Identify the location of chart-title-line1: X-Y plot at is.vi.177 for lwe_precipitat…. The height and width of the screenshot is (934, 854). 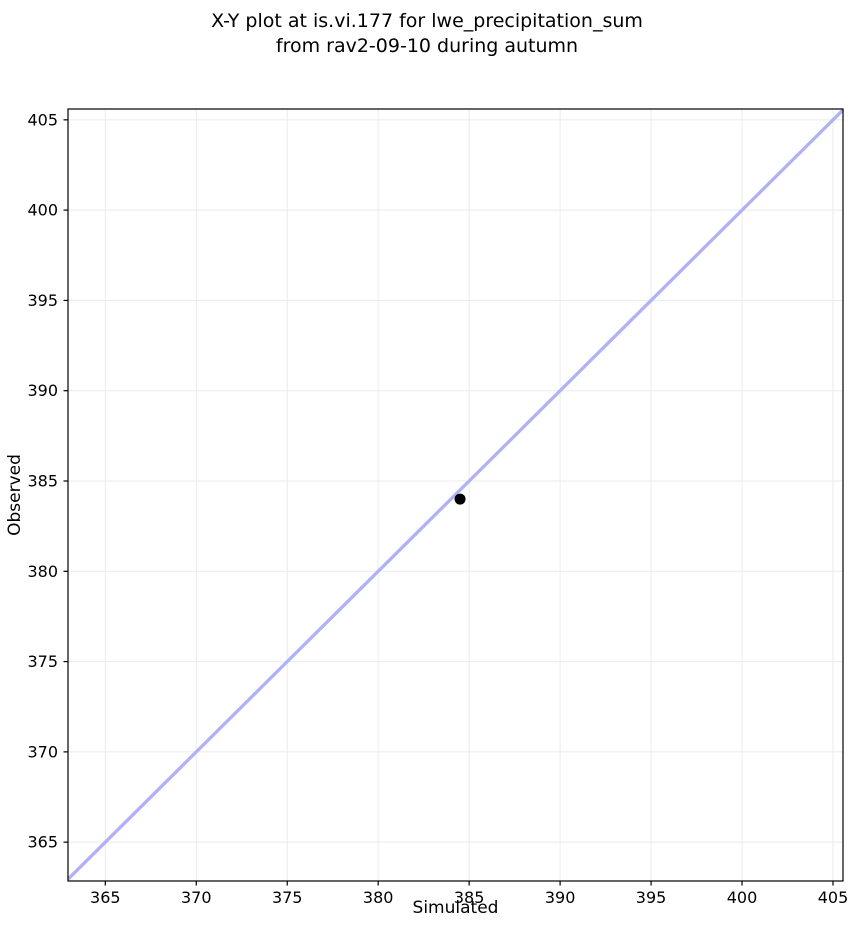
(427, 21).